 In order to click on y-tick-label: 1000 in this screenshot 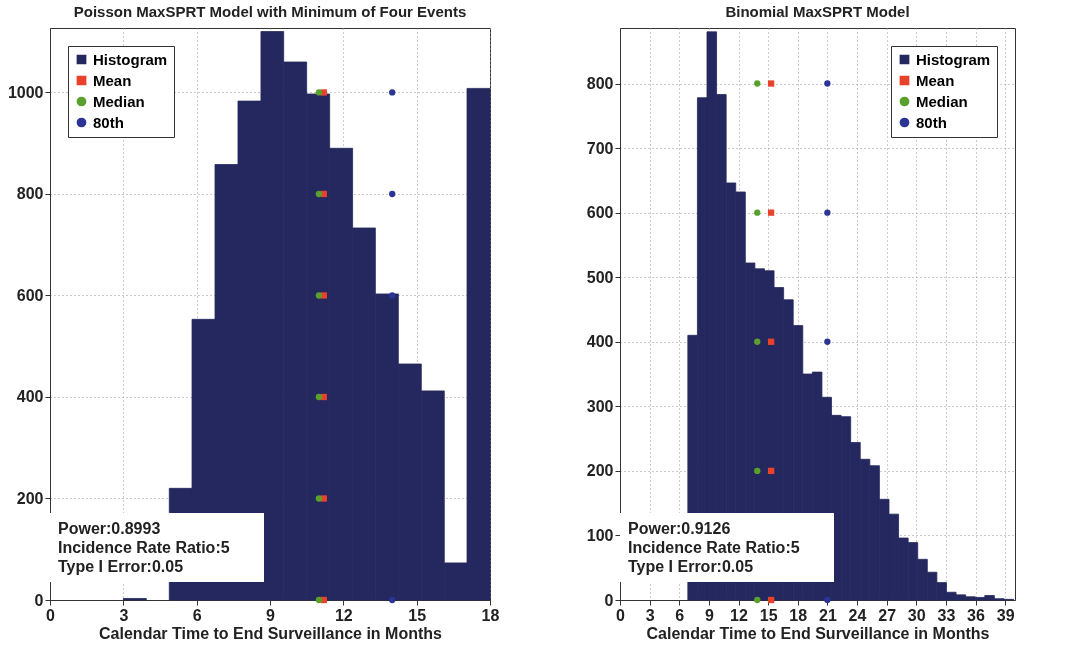, I will do `click(25, 92)`.